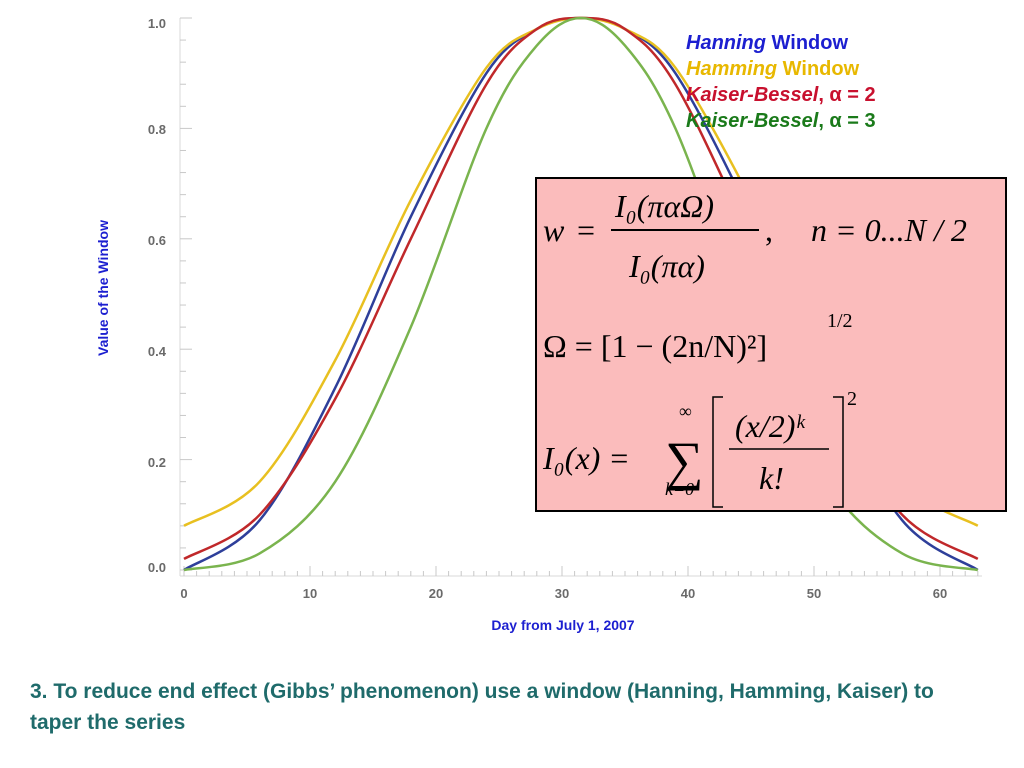 This screenshot has height=768, width=1024. I want to click on x-tick-label-6: 60, so click(940, 593).